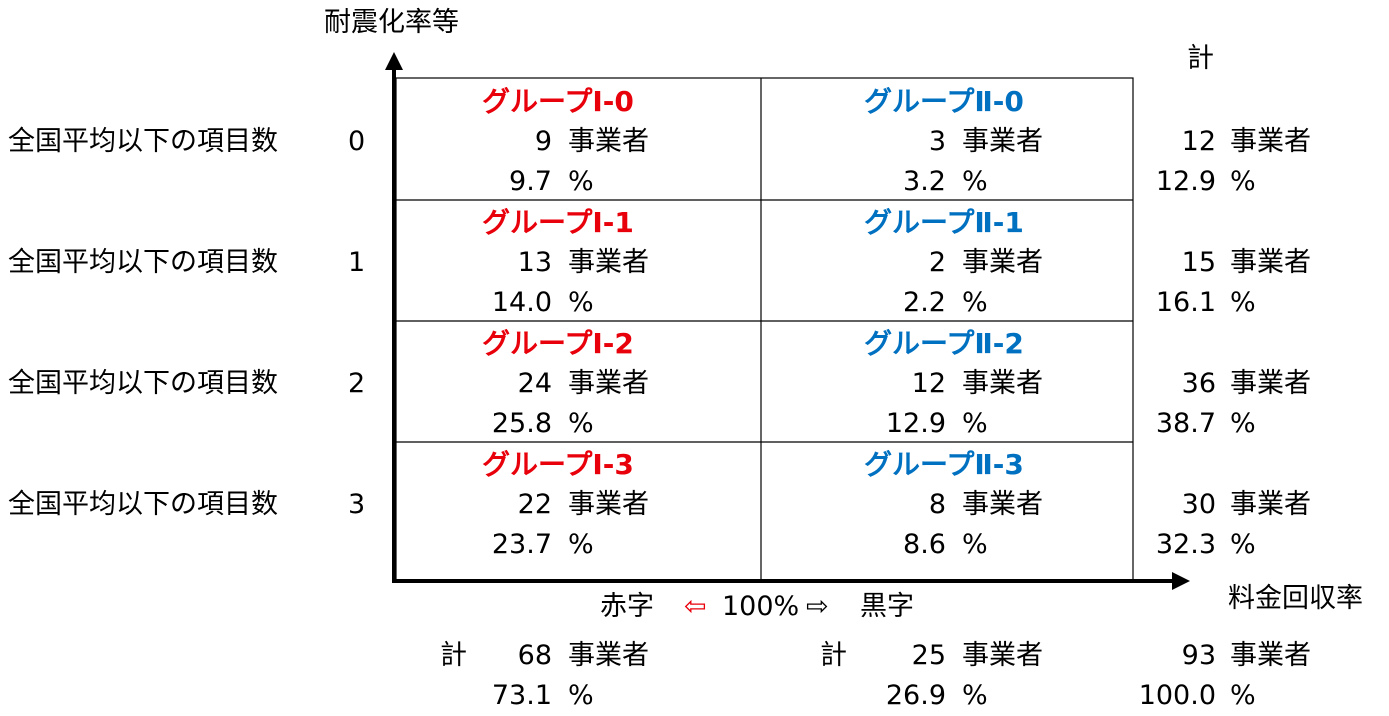 Image resolution: width=1389 pixels, height=716 pixels. I want to click on group-label: グループⅠ-3, so click(558, 464).